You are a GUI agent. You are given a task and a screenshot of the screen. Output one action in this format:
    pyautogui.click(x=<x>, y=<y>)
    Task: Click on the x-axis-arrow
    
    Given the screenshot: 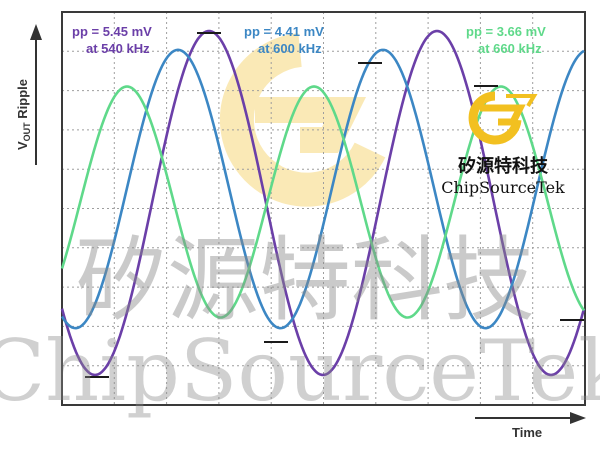 What is the action you would take?
    pyautogui.click(x=530, y=418)
    